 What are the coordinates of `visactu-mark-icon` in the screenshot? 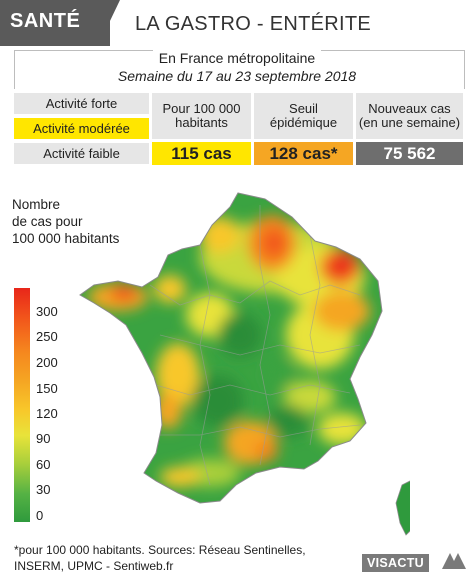 It's located at (454, 561).